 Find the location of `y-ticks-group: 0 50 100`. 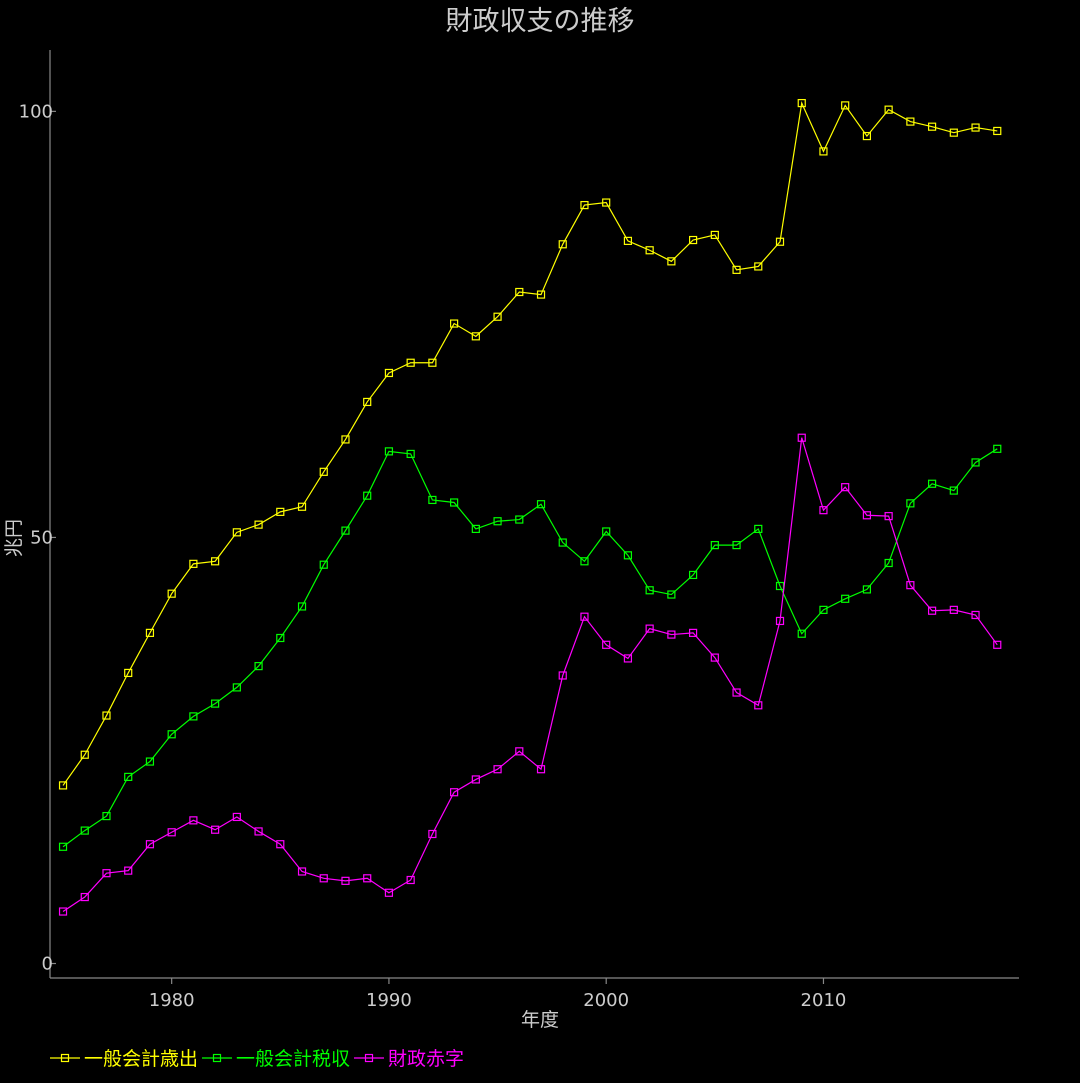

y-ticks-group: 0 50 100 is located at coordinates (37, 538).